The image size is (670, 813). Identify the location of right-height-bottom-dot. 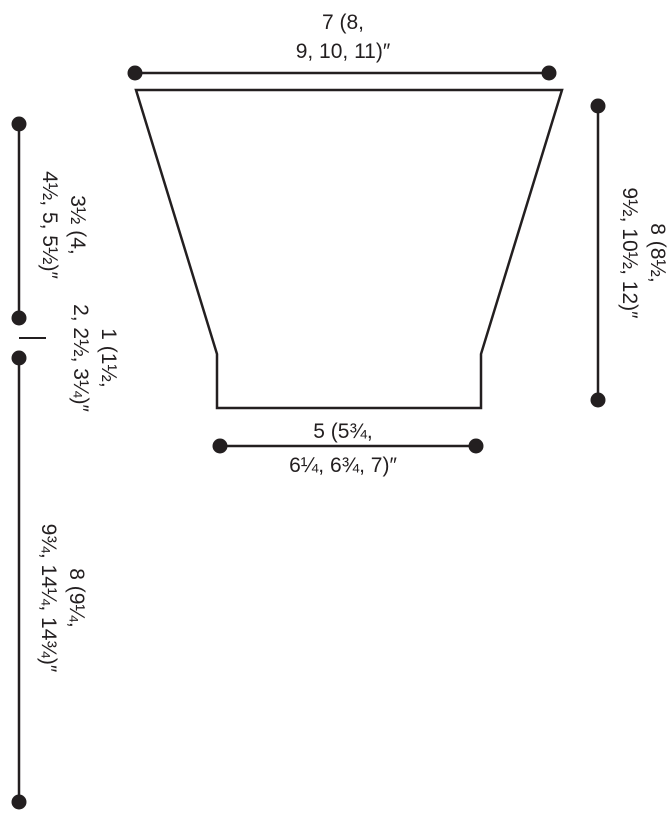
(598, 400).